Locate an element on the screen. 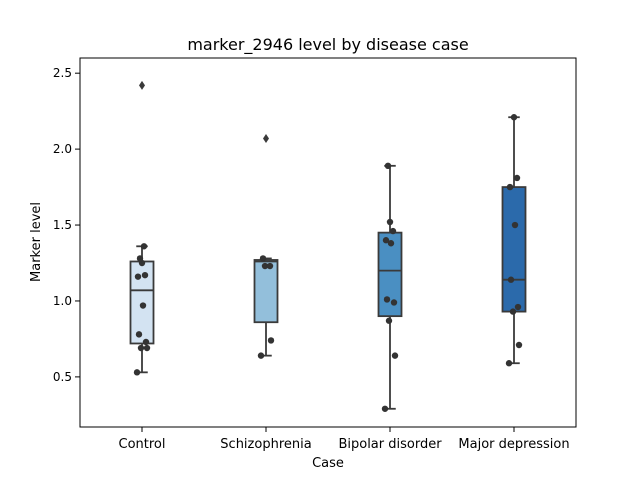 The image size is (640, 480). y-tick-label: 2.0 is located at coordinates (62, 149).